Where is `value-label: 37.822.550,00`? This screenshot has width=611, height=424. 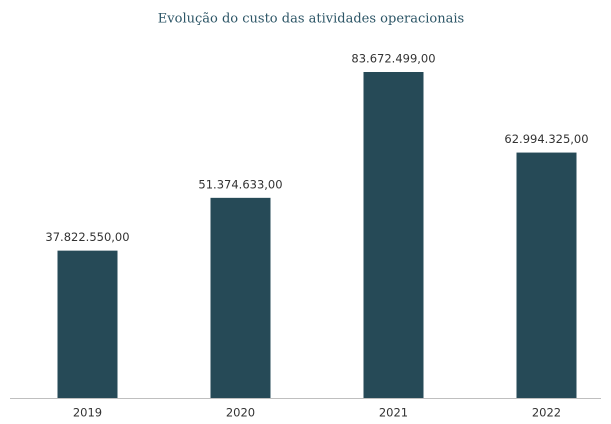
value-label: 37.822.550,00 is located at coordinates (87, 237).